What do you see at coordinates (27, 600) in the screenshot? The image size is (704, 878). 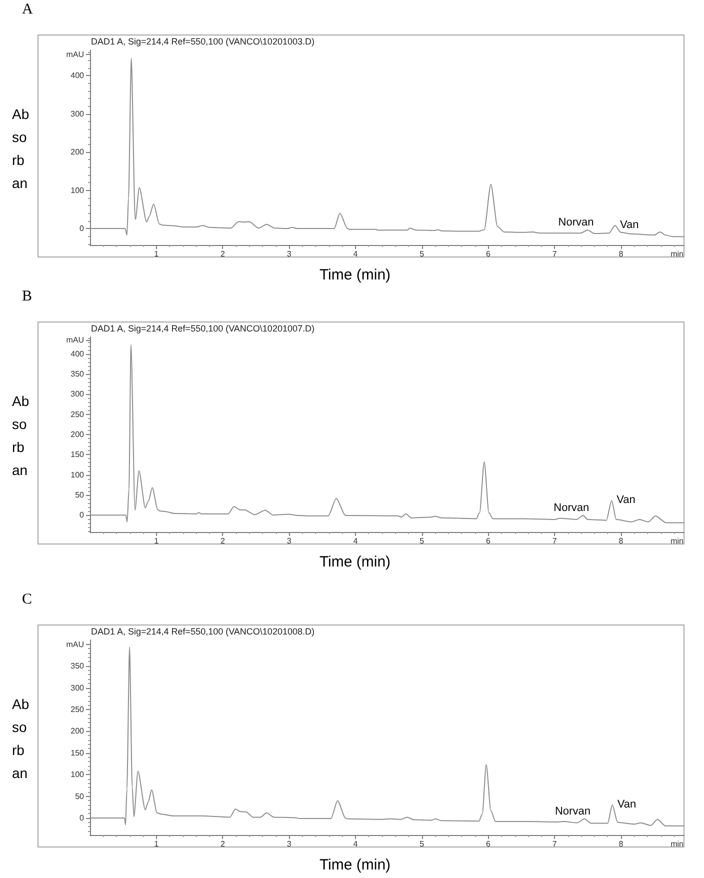 I see `chart-title: C` at bounding box center [27, 600].